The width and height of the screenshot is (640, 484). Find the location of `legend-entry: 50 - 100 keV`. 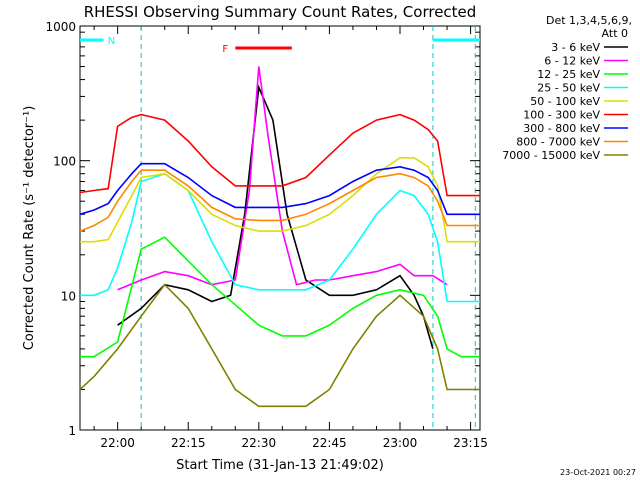

legend-entry: 50 - 100 keV is located at coordinates (565, 101).